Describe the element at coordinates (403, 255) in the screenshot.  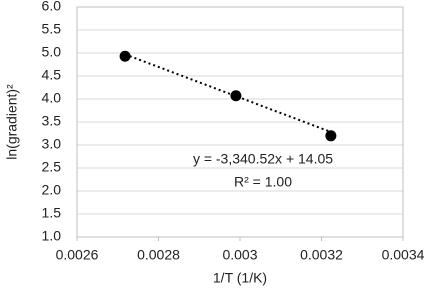
I see `x-tick-label: 0.0034` at that location.